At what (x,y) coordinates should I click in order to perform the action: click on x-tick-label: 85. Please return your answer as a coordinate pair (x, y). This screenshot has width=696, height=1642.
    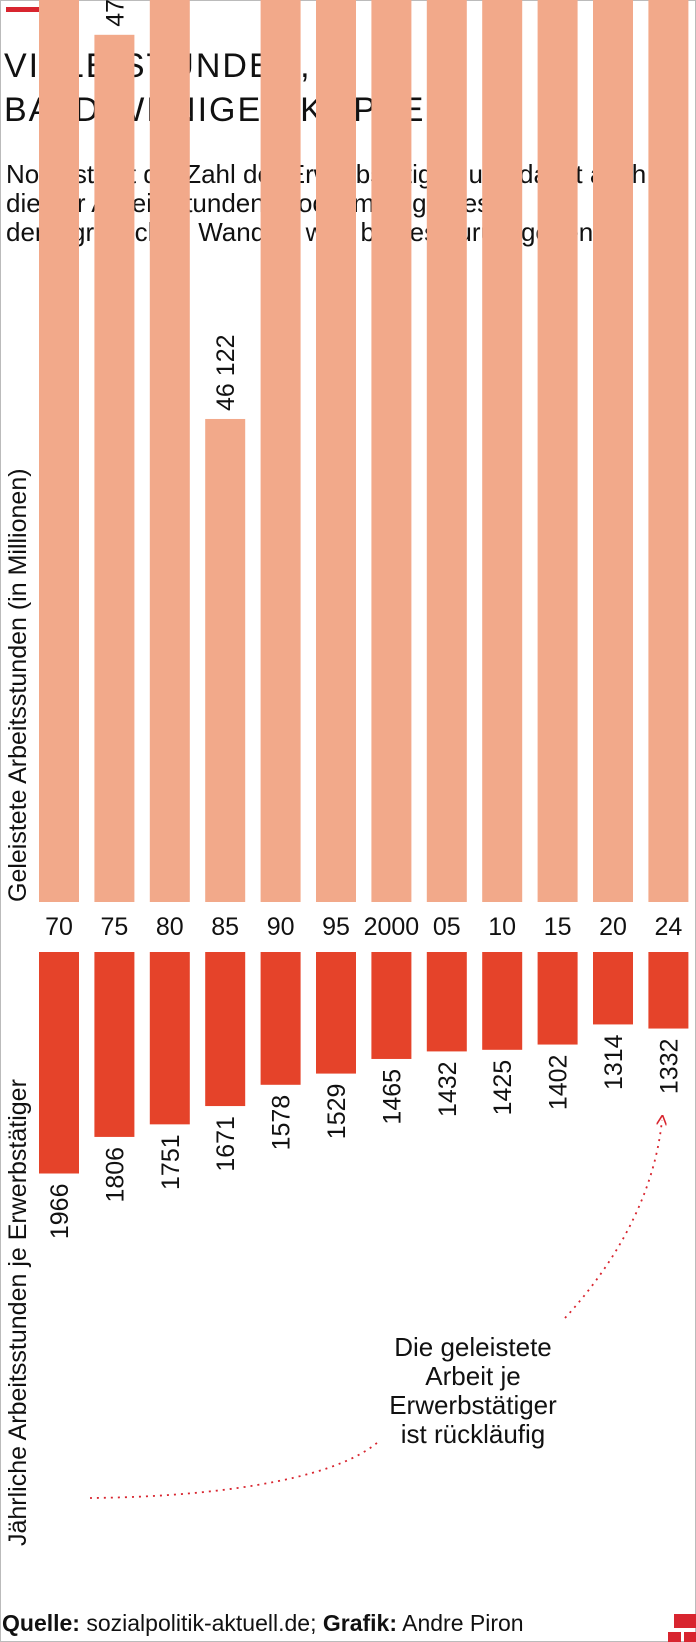
    Looking at the image, I should click on (225, 927).